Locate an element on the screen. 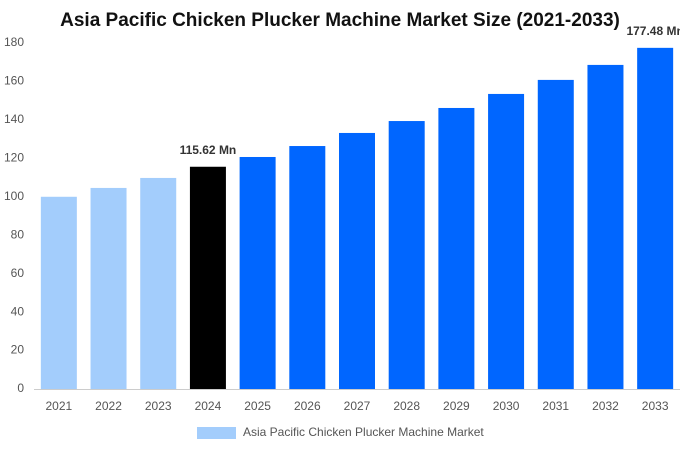 Image resolution: width=680 pixels, height=450 pixels. y-tick-label: 20 is located at coordinates (18, 350).